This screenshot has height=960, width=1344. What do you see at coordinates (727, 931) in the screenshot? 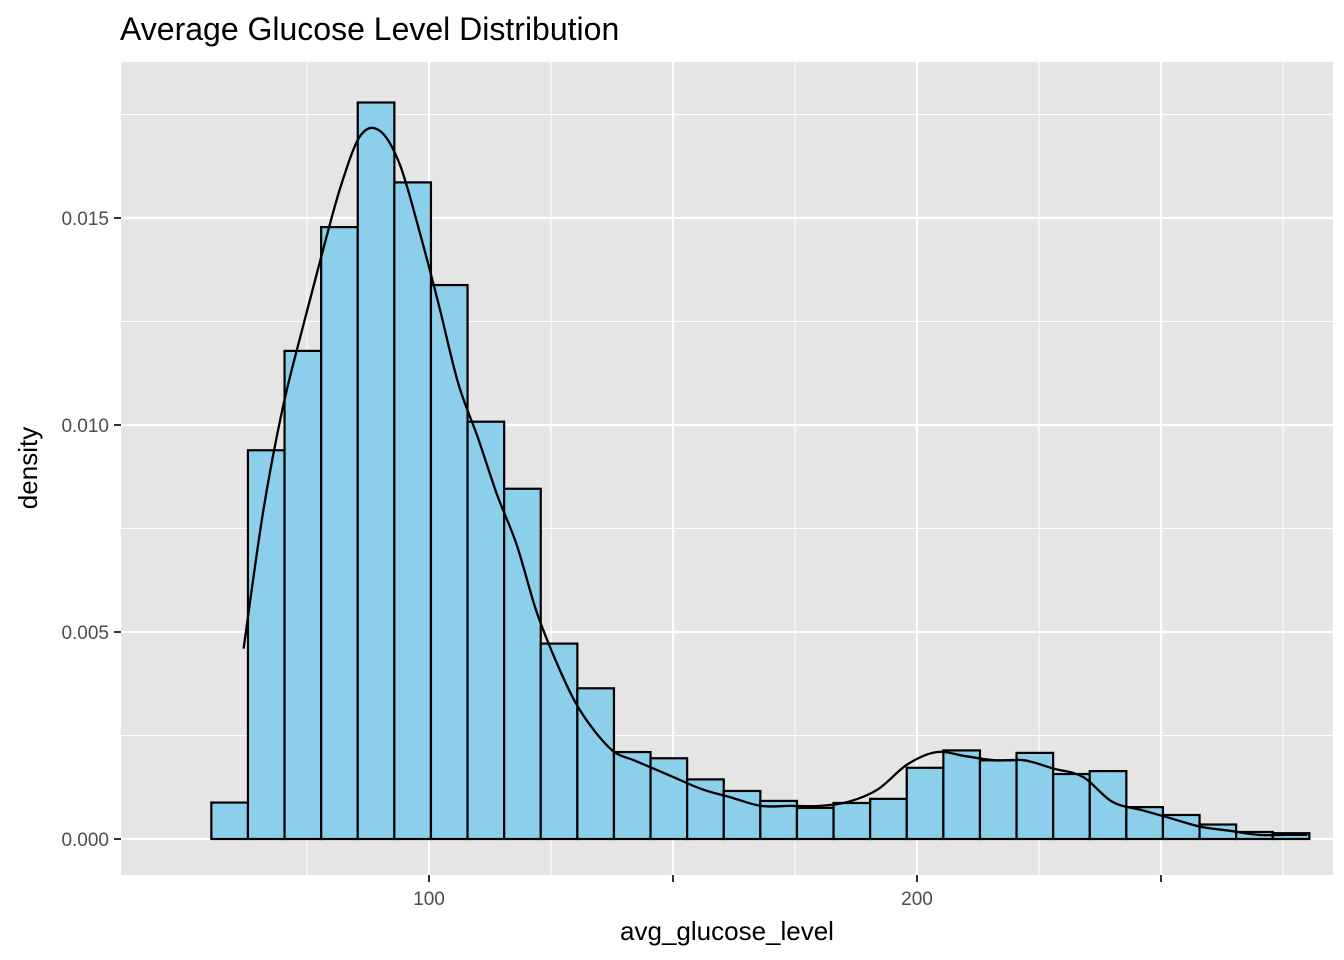
I see `x-axis-title: avg_glucose_level` at bounding box center [727, 931].